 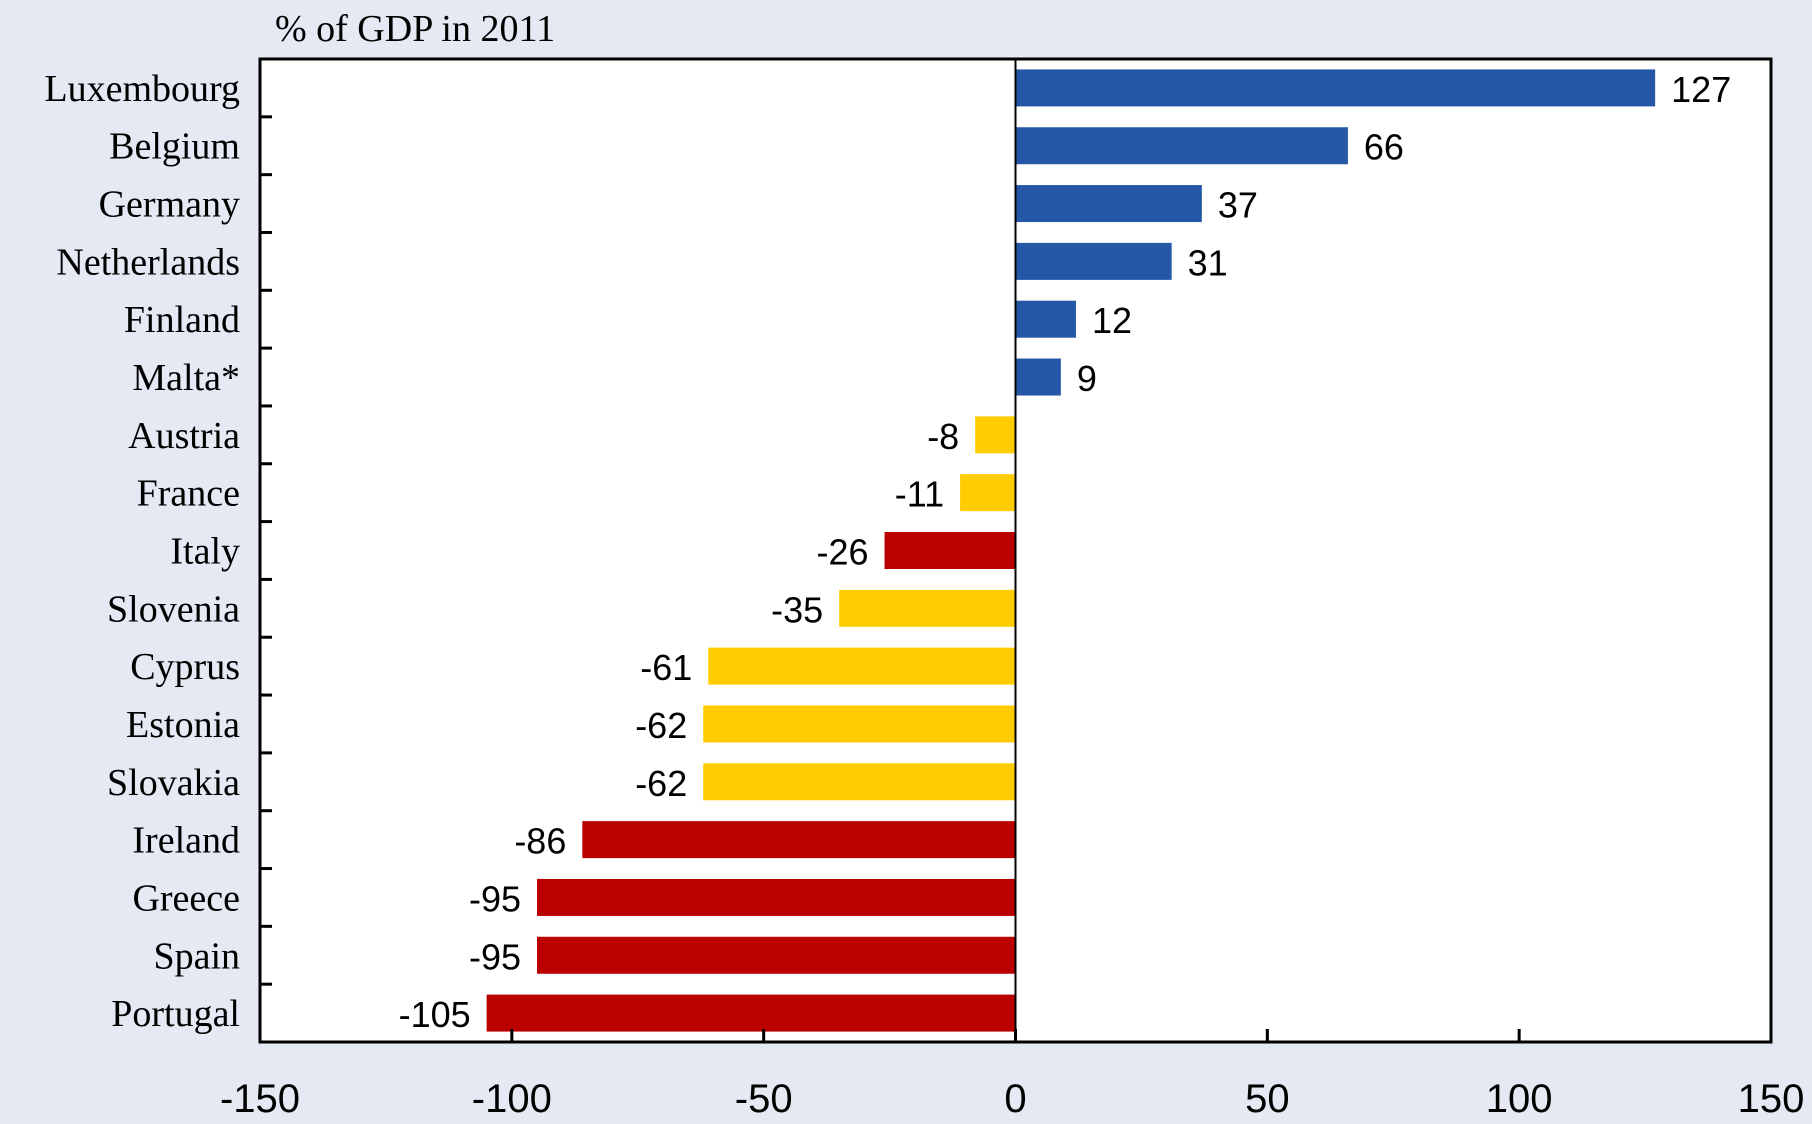 What do you see at coordinates (1015, 1099) in the screenshot?
I see `x-tick-label: 0` at bounding box center [1015, 1099].